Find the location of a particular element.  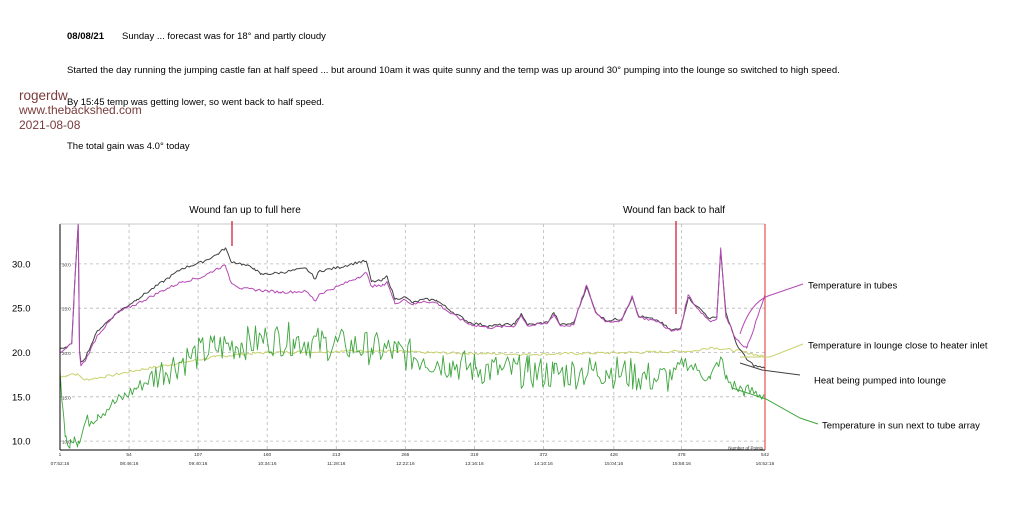

y-tick-inner-label: 25.0 is located at coordinates (66, 309).